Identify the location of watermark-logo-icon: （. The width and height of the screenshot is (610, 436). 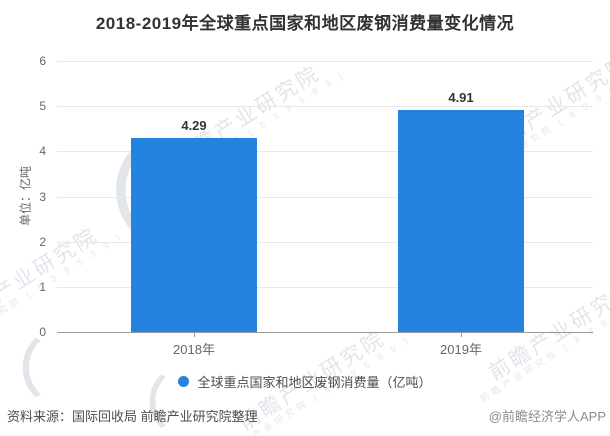
(588, 93).